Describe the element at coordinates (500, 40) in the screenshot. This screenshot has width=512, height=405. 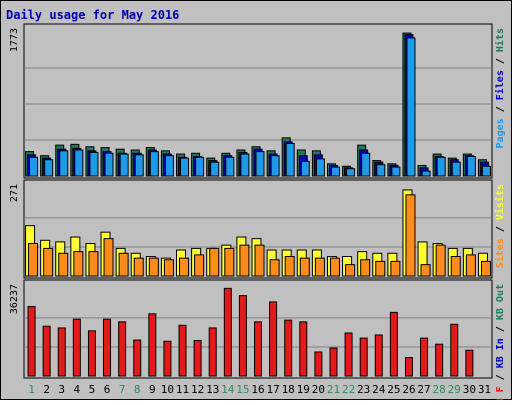
I see `legend-part-top-4: Hits` at that location.